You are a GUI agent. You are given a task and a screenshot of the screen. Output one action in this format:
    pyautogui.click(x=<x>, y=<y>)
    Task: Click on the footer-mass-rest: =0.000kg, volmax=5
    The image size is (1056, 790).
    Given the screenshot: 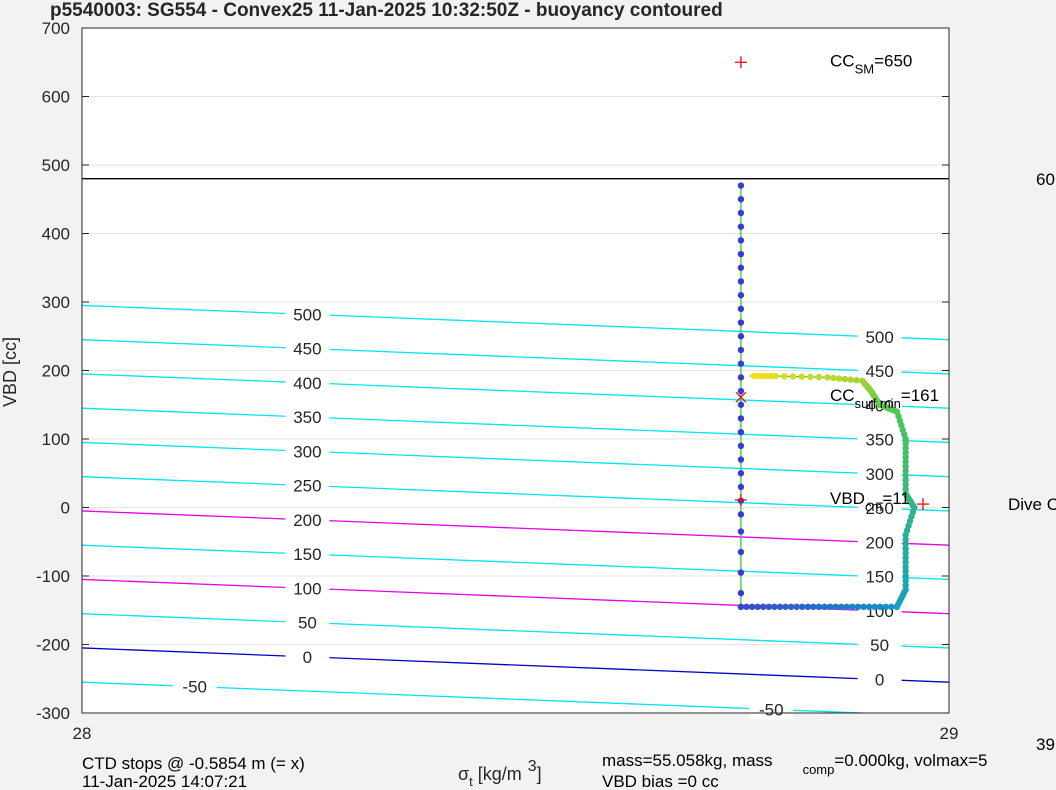 What is the action you would take?
    pyautogui.click(x=910, y=760)
    